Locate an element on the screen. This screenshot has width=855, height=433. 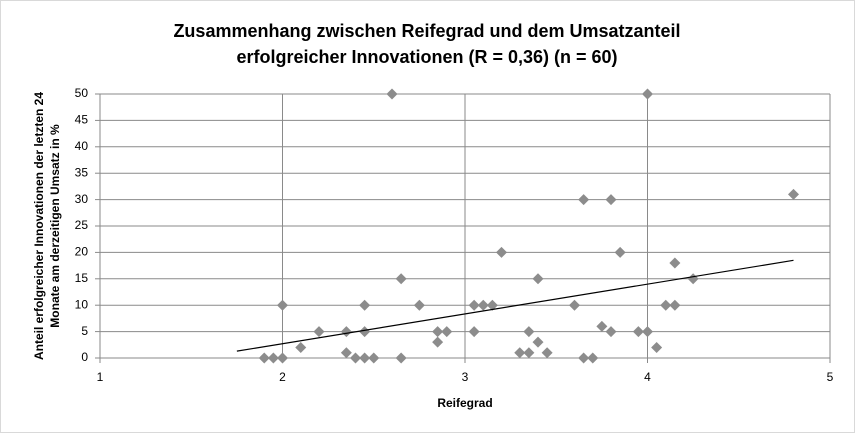
y-tick-label: 20 is located at coordinates (82, 252).